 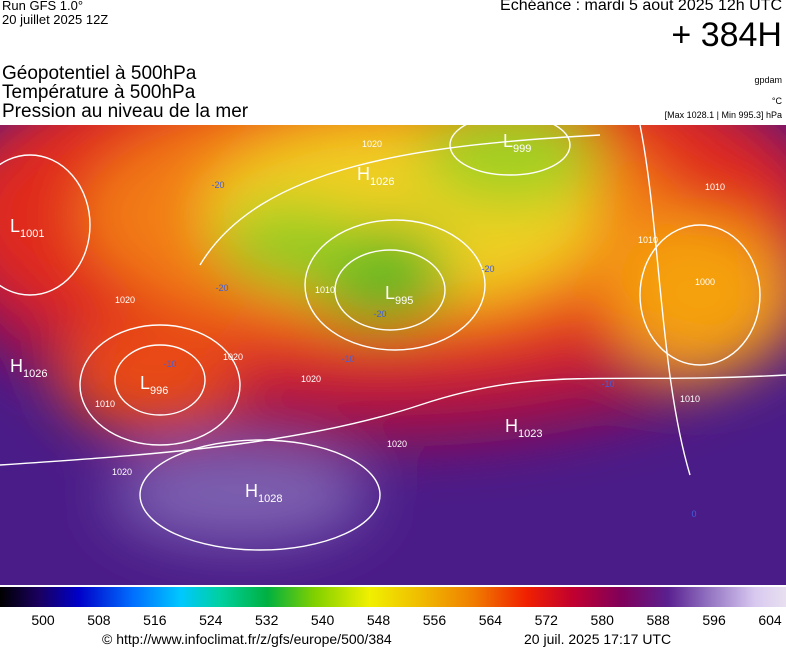 I want to click on pressure-center: H1028, so click(x=263, y=493).